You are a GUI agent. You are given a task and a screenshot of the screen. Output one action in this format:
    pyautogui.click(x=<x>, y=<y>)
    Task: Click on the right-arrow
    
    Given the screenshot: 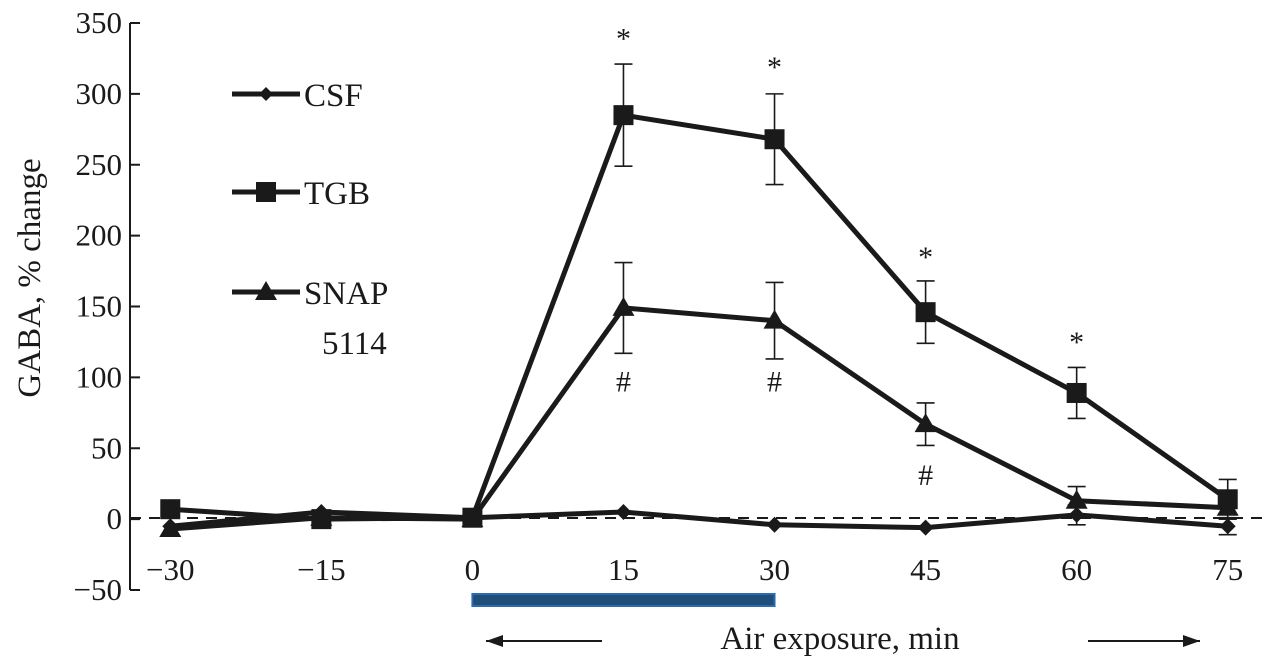 What is the action you would take?
    pyautogui.click(x=1144, y=641)
    